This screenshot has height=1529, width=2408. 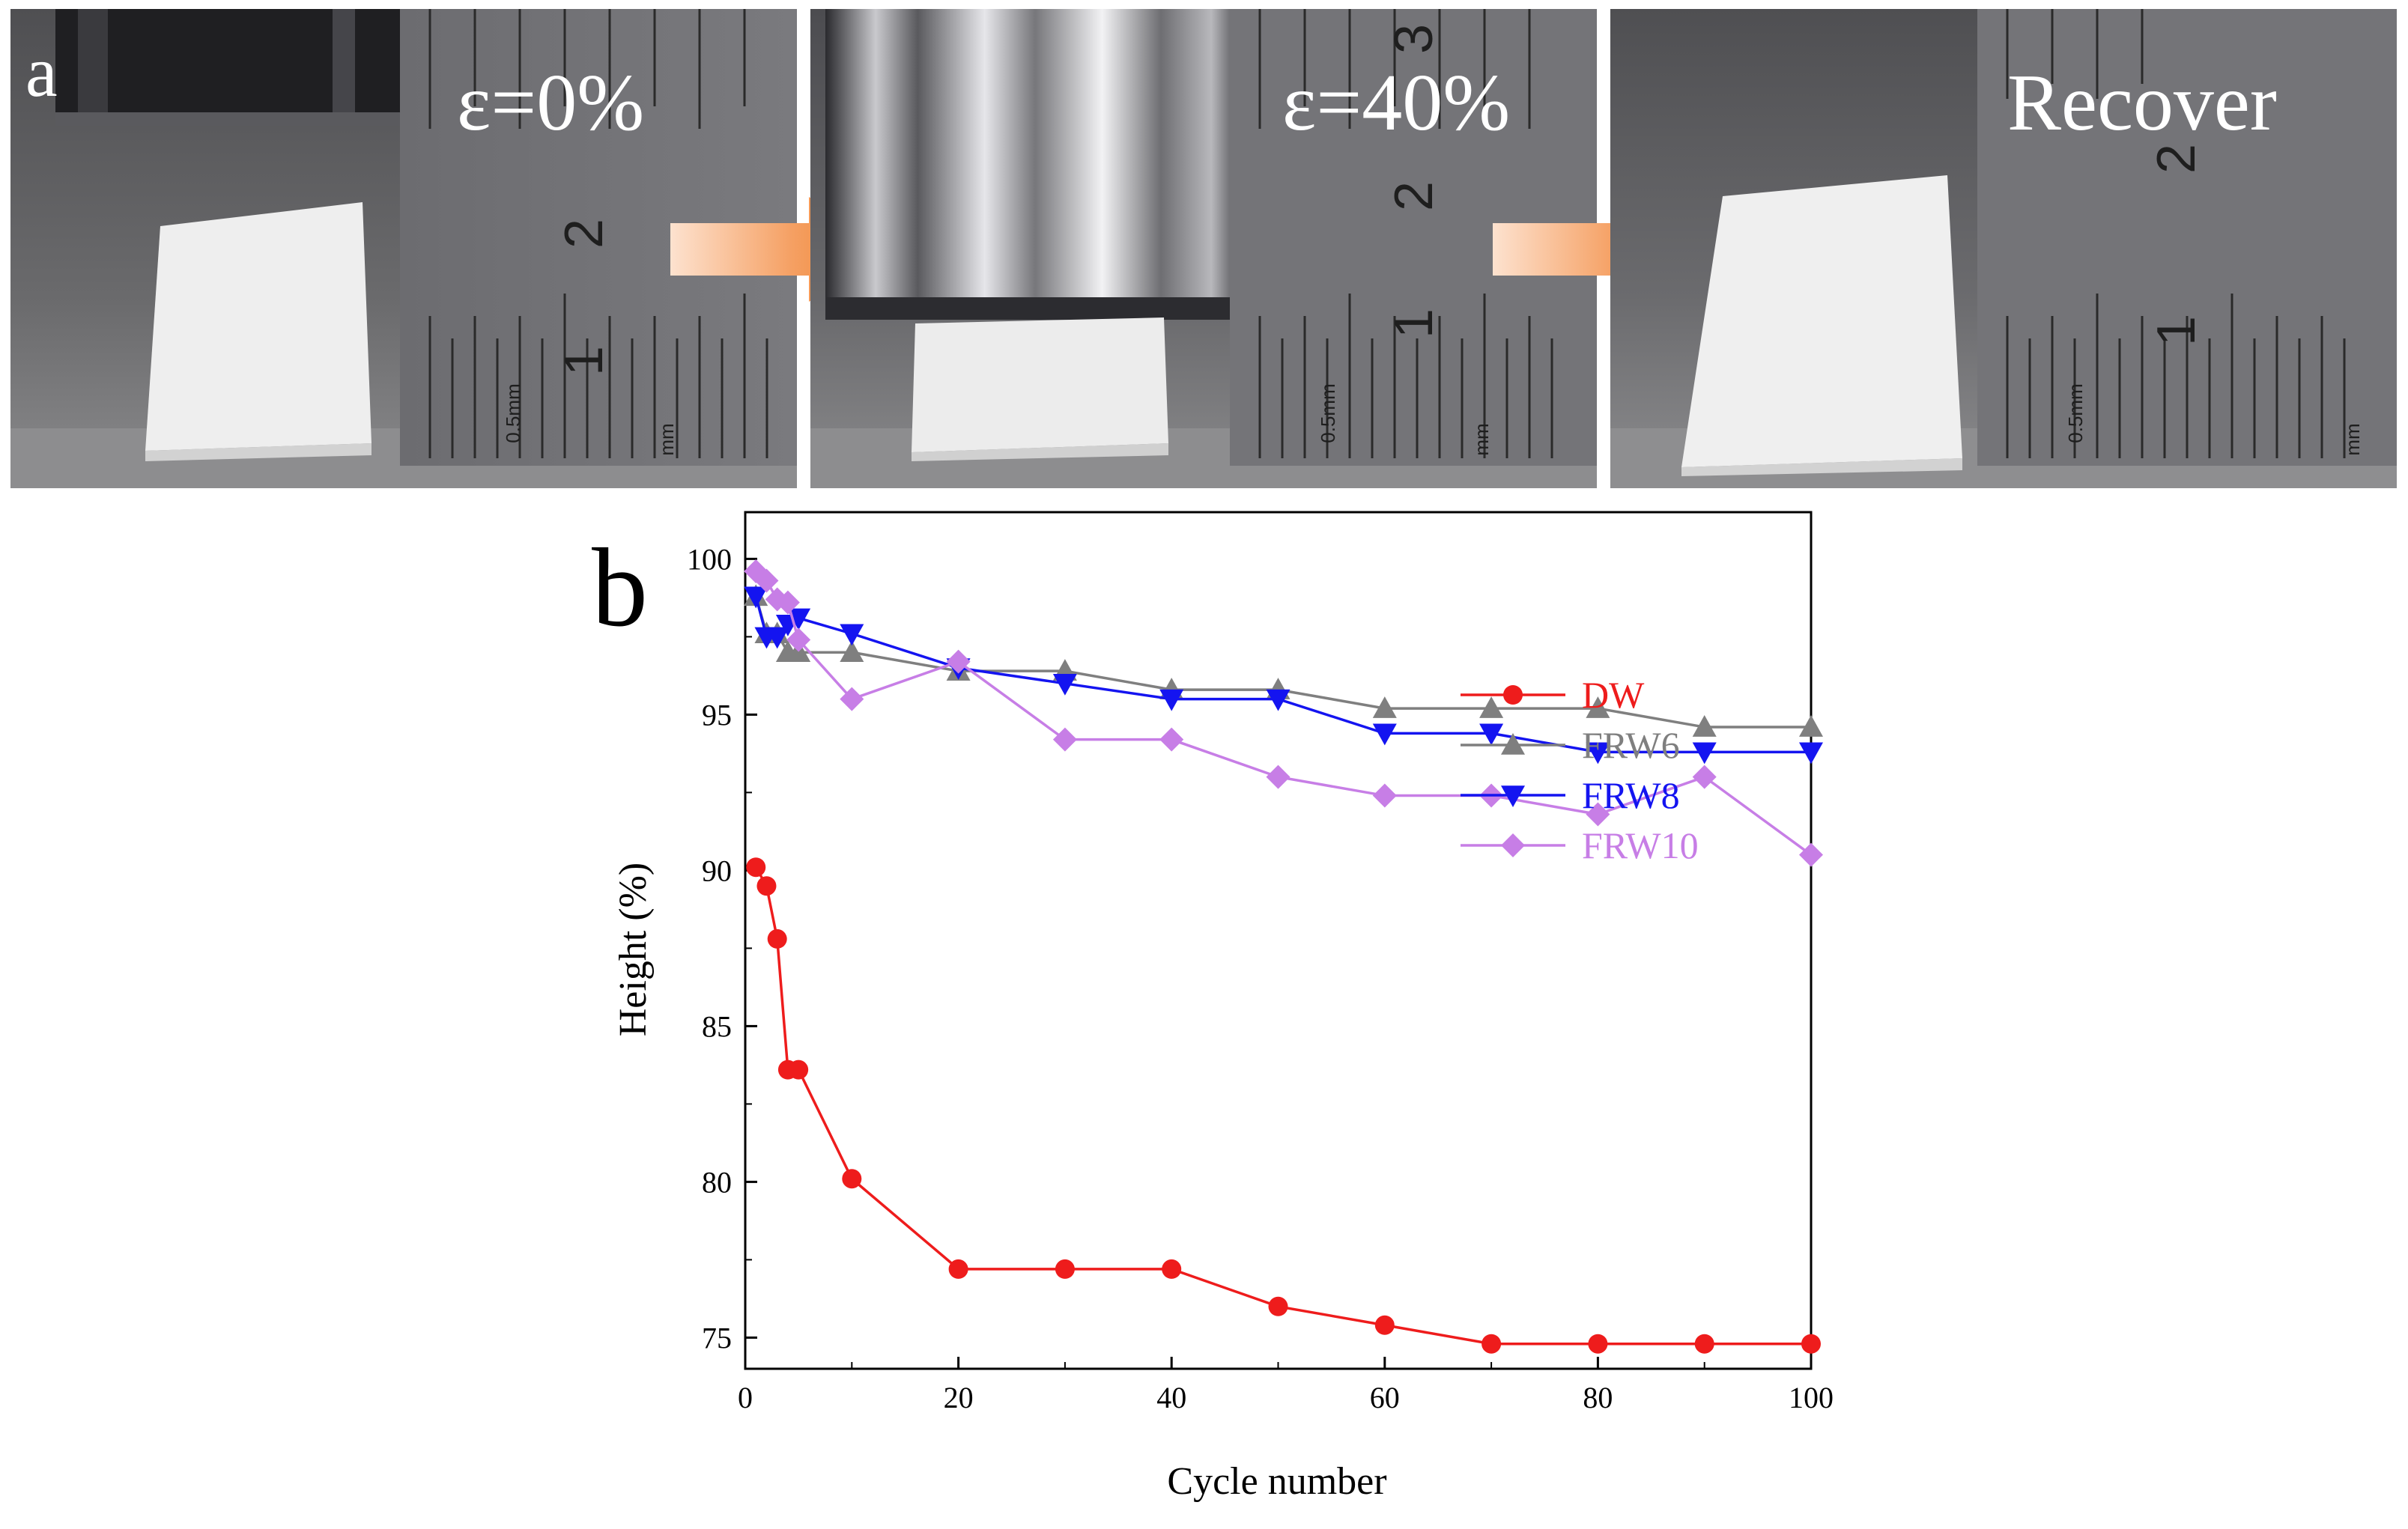 I want to click on legend-item-frw10: FRW10, so click(x=1580, y=845).